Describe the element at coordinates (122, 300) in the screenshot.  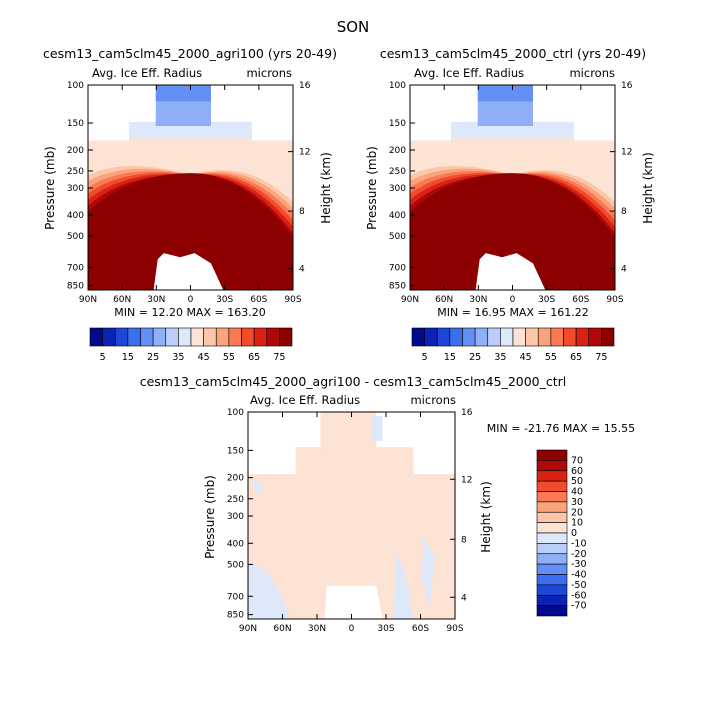
I see `x-tick-label: 60N` at that location.